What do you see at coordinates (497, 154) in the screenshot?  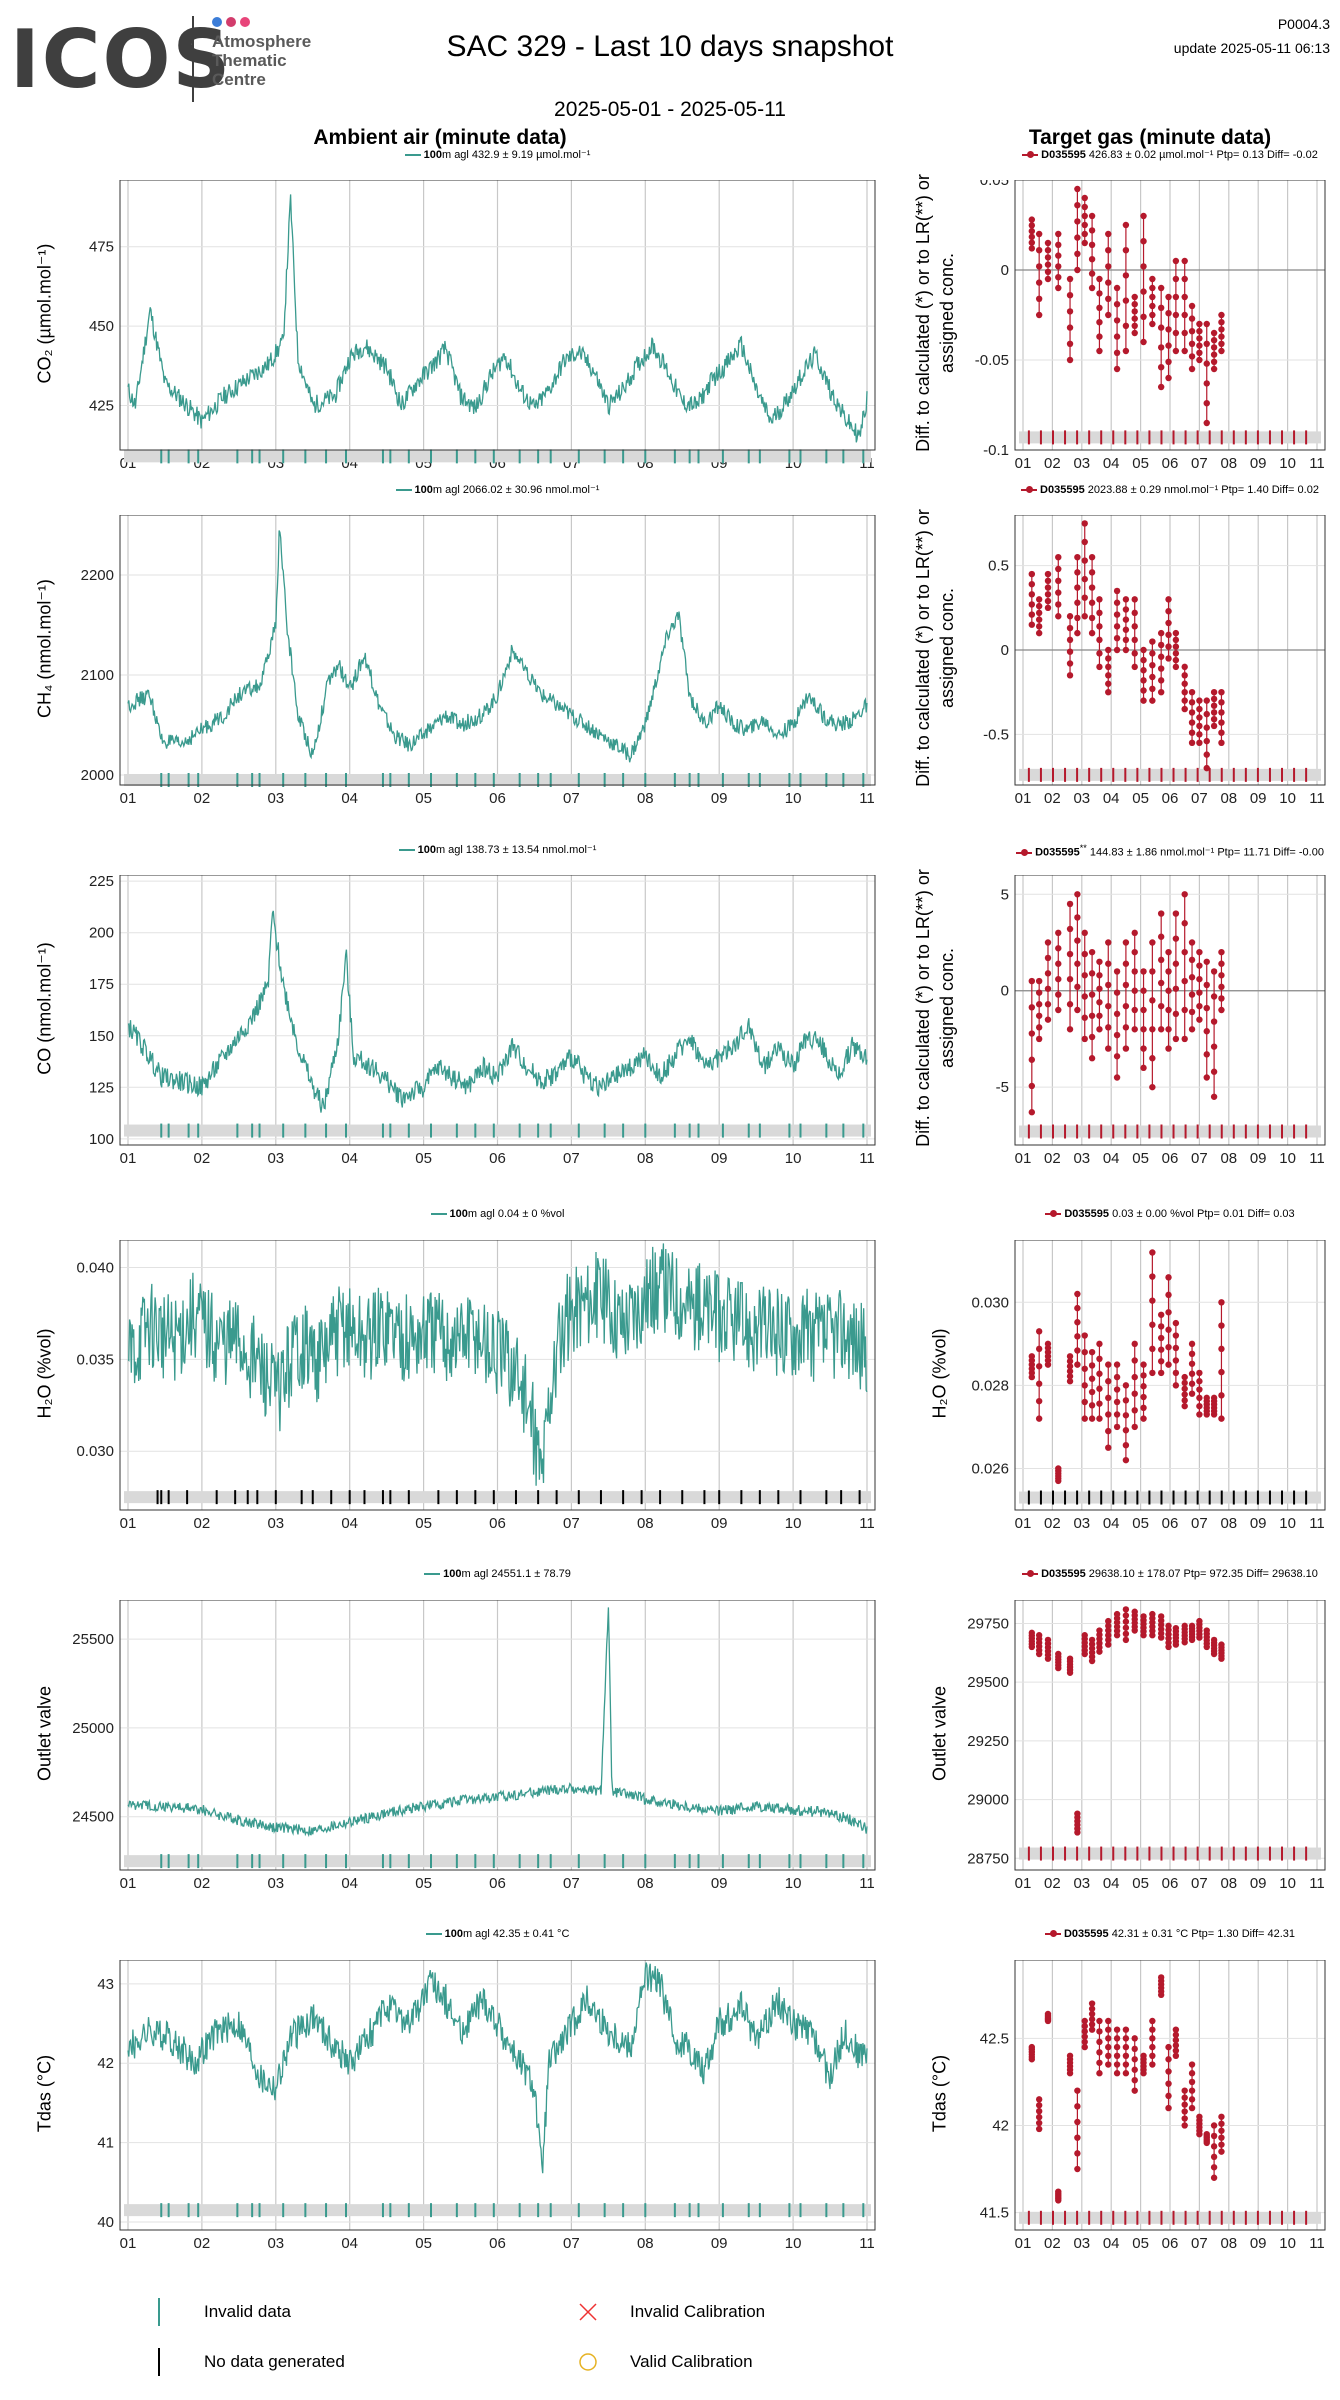 I see `ambient-legend: 100m agl 432.9 ± 9.19 µmol.mol⁻¹` at bounding box center [497, 154].